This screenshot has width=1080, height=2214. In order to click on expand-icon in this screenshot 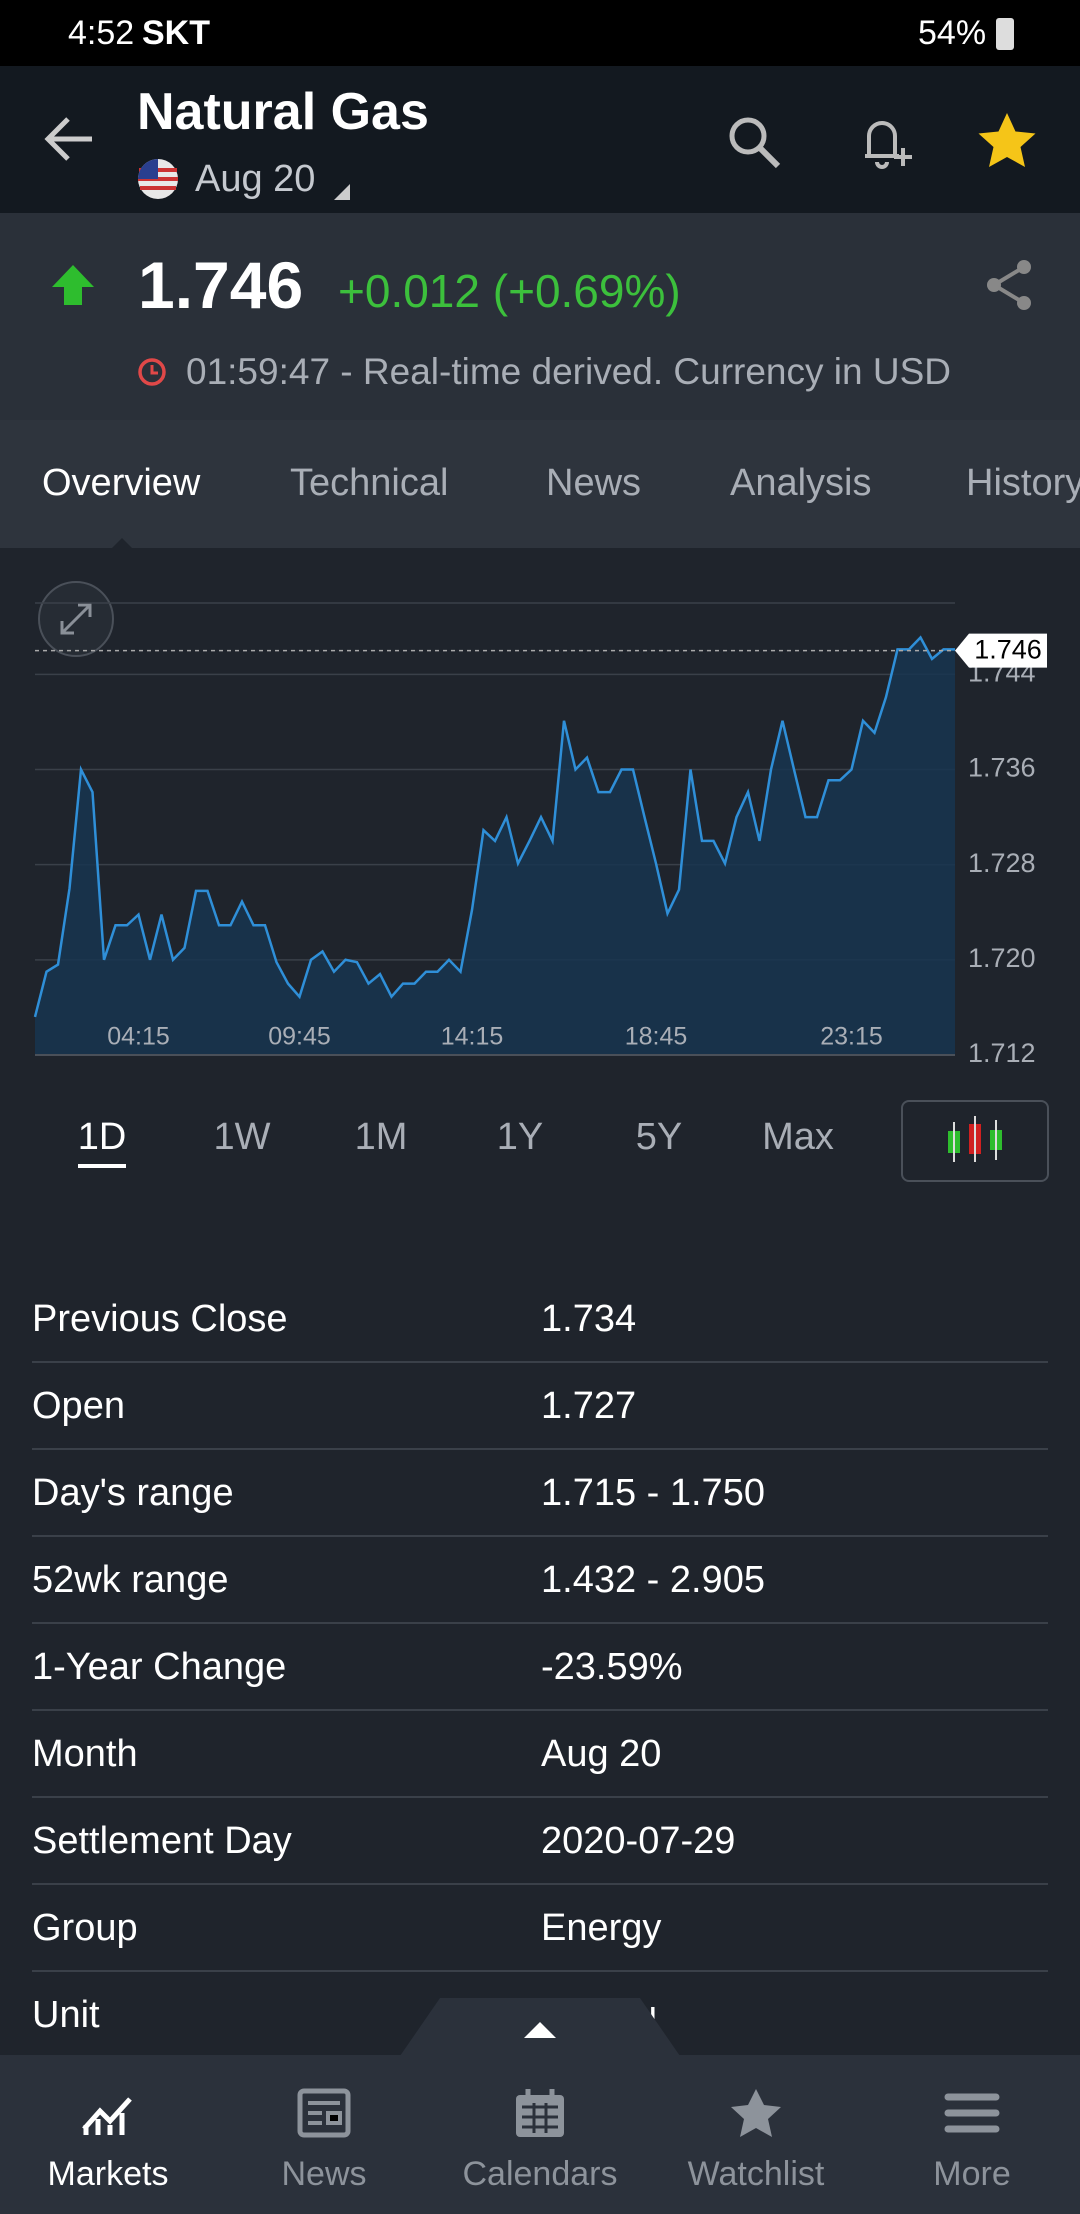, I will do `click(76, 619)`.